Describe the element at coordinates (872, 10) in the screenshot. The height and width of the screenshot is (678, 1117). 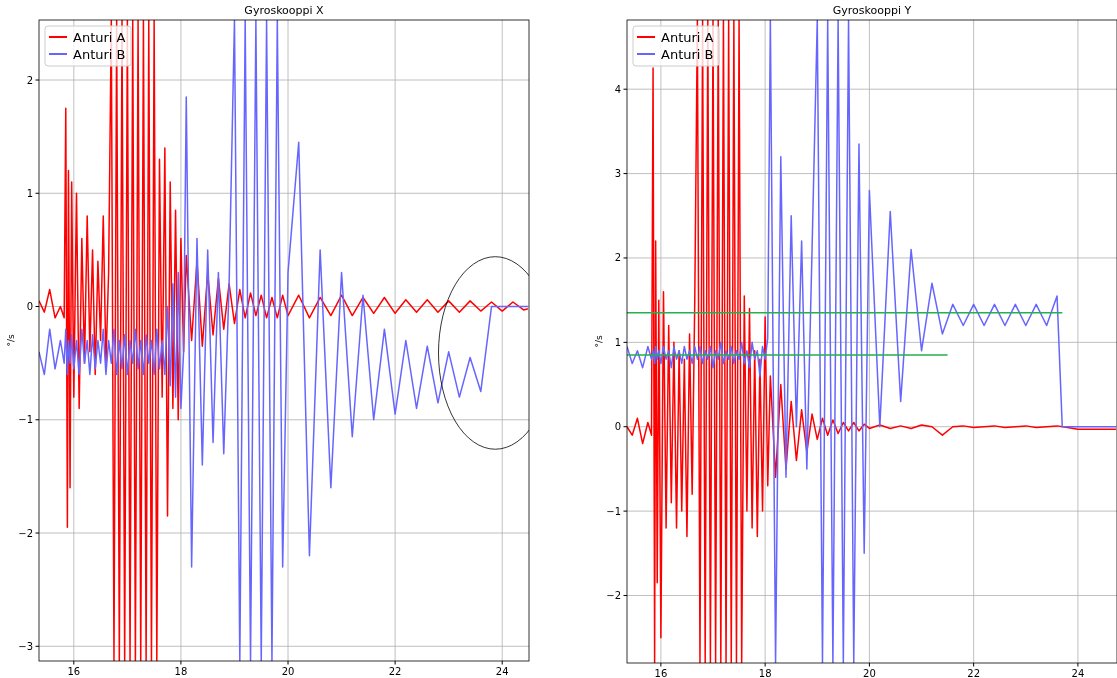
I see `chart-title: Gyroskooppi Y` at that location.